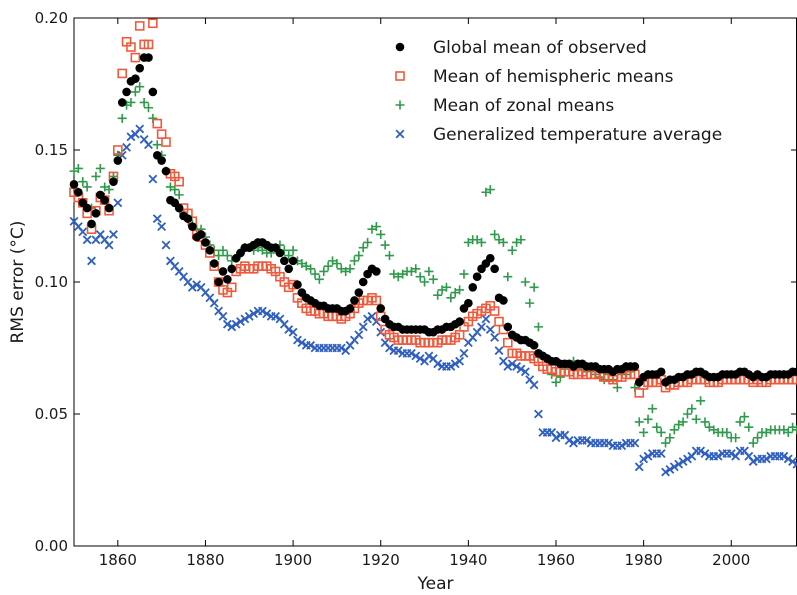 This screenshot has width=797, height=595. What do you see at coordinates (523, 106) in the screenshot?
I see `legend-label-zonal-means: Mean of zonal means` at bounding box center [523, 106].